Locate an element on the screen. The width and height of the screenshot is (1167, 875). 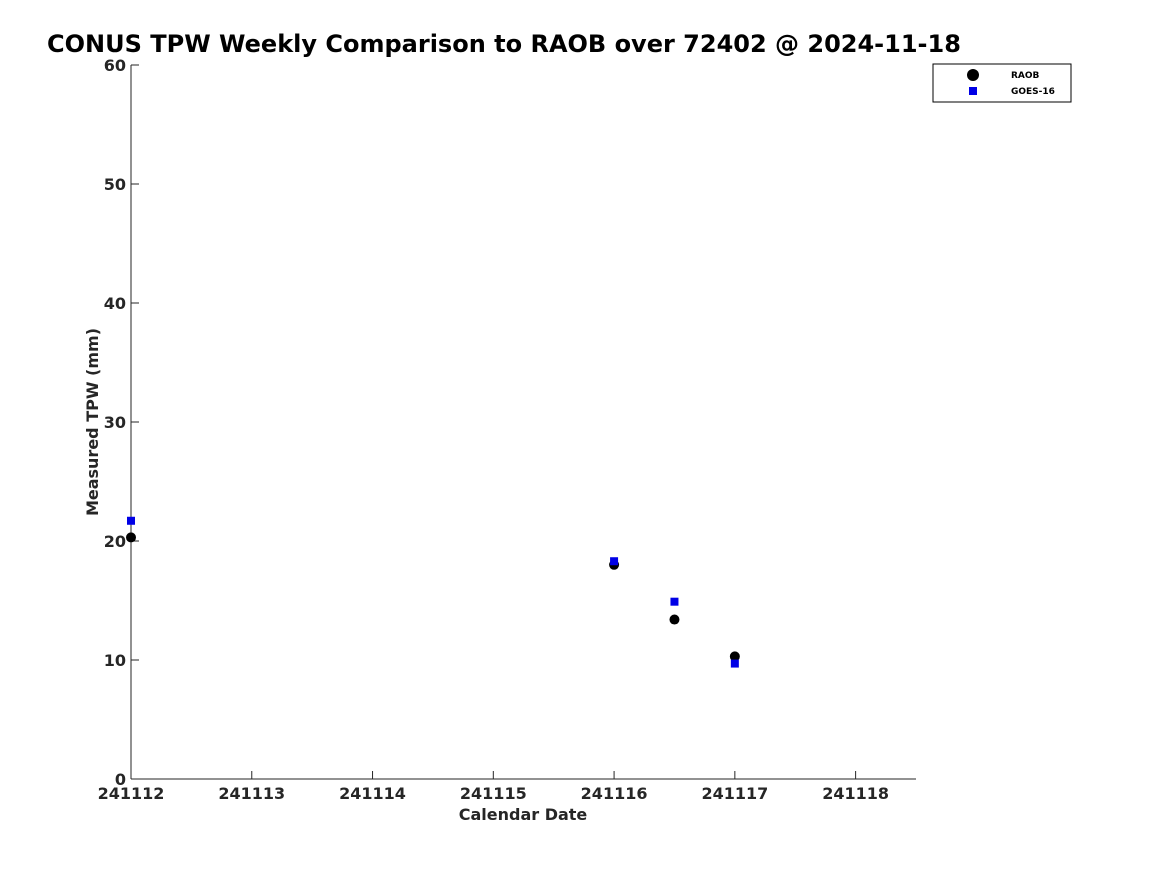
x-axis-label: Calendar Date is located at coordinates (523, 814).